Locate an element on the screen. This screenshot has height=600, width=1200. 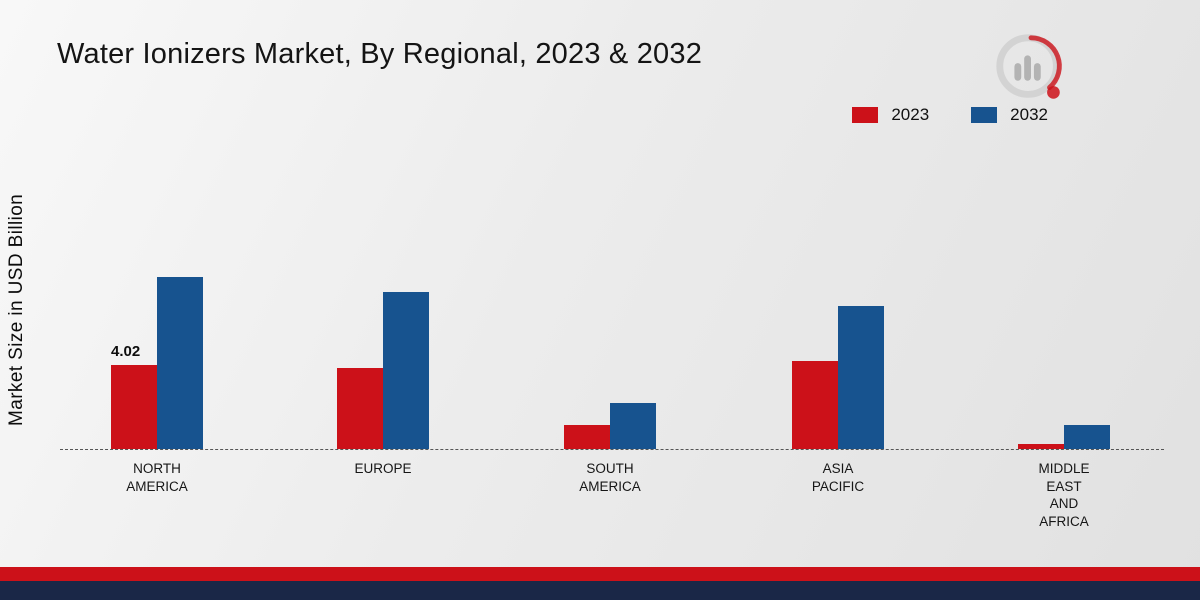
market-research-future-logo-icon is located at coordinates (1031, 69).